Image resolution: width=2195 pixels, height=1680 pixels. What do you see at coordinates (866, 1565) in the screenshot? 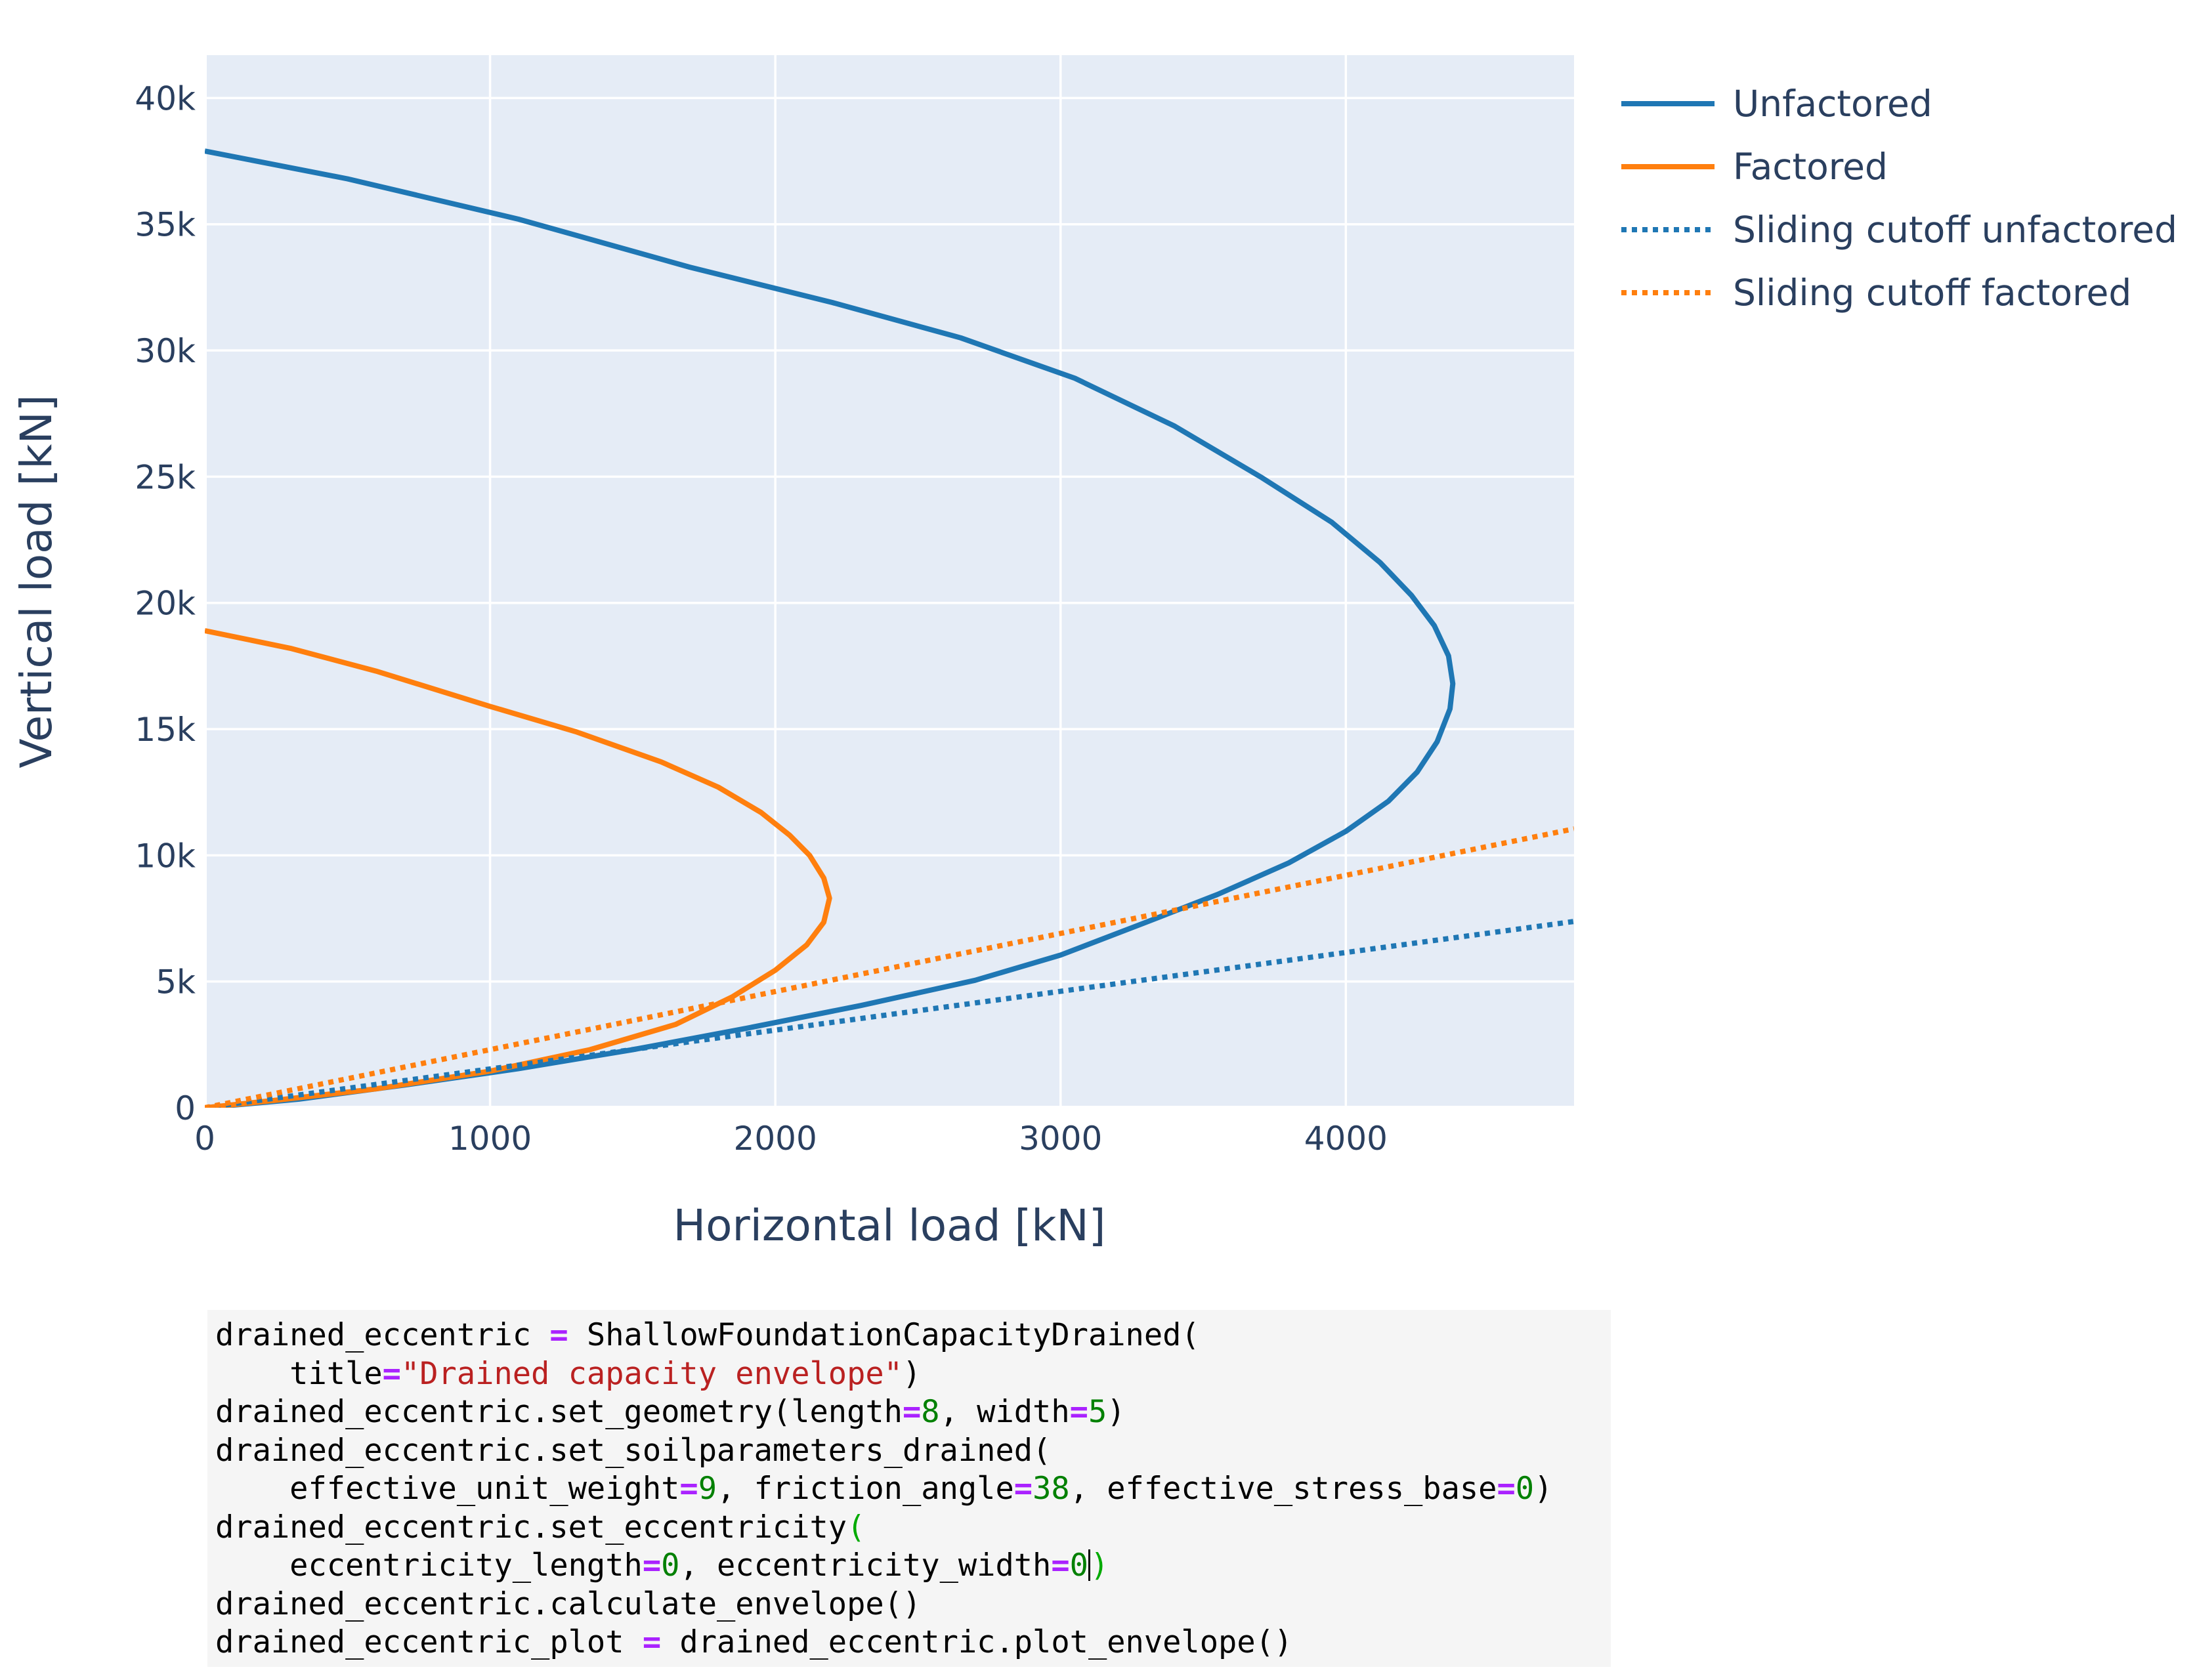
I see `code-token: , eccentricity_width` at bounding box center [866, 1565].